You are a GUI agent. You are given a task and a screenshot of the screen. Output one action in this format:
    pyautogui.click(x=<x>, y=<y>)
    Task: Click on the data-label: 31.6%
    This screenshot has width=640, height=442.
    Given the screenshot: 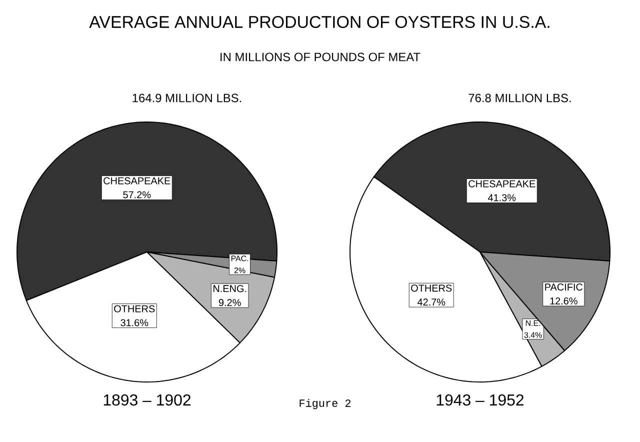 What is the action you would take?
    pyautogui.click(x=134, y=322)
    